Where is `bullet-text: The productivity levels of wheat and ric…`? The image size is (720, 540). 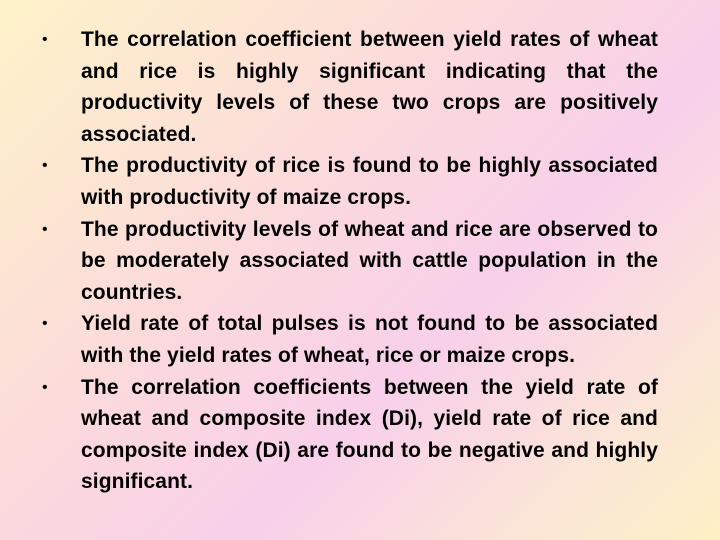
bullet-text: The productivity levels of wheat and ric… is located at coordinates (369, 260).